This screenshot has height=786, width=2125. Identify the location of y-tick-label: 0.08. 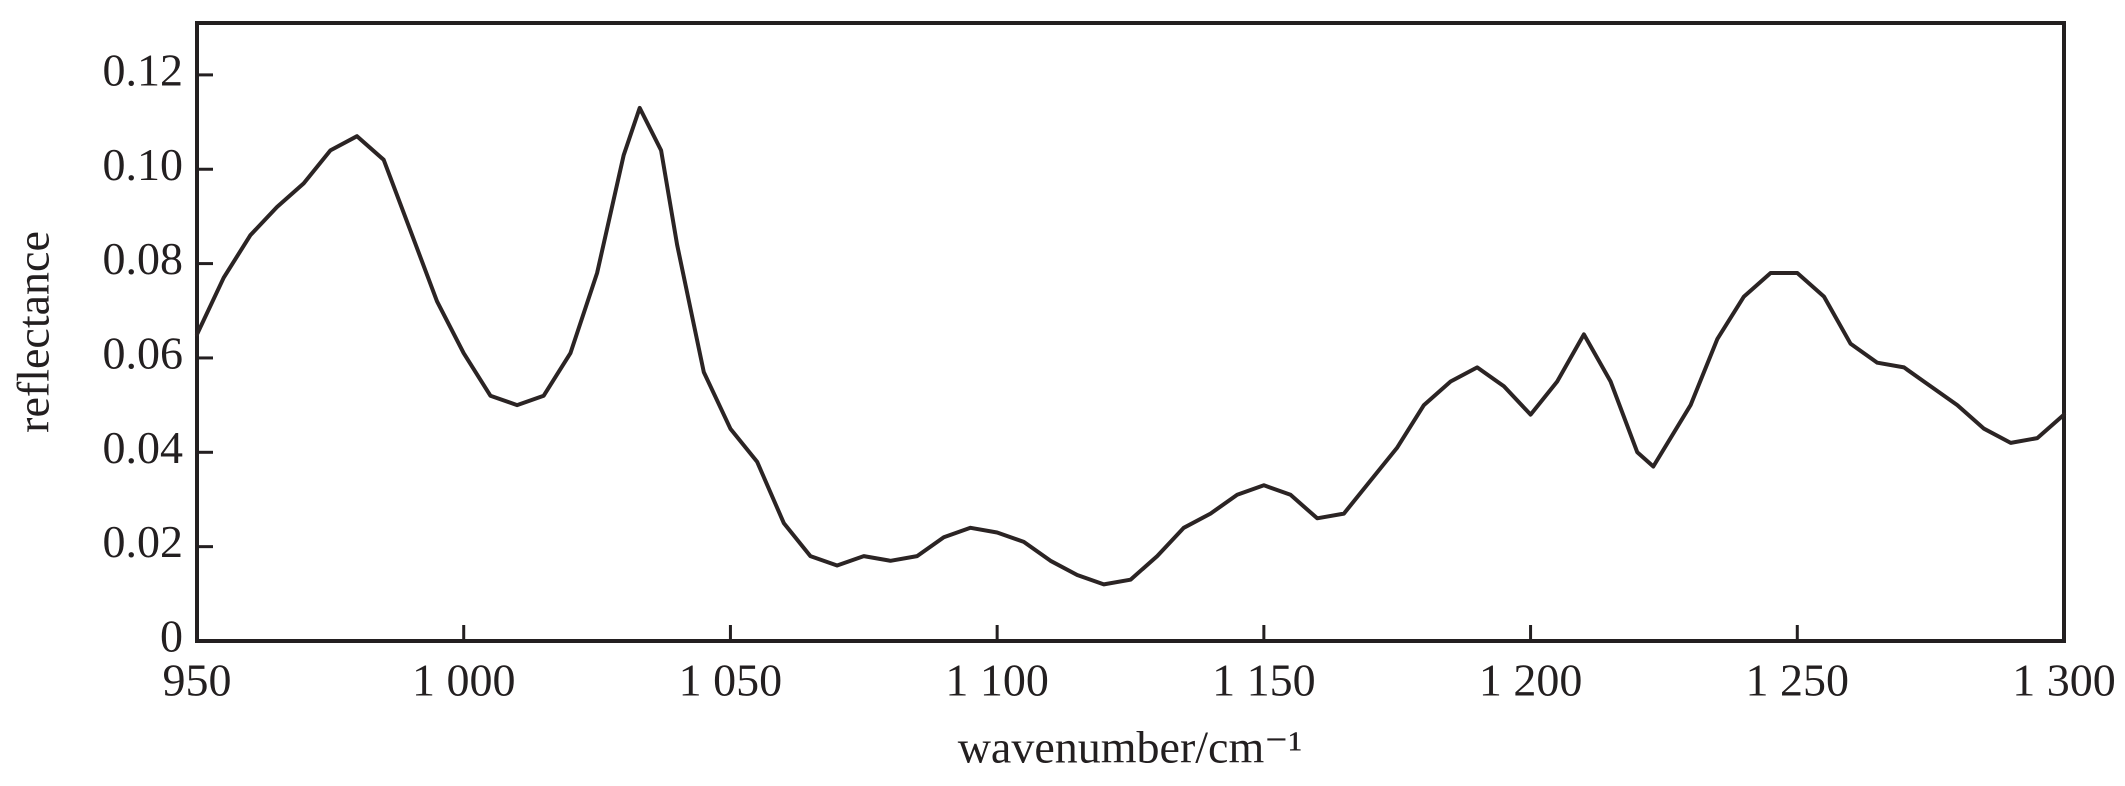
(143, 258).